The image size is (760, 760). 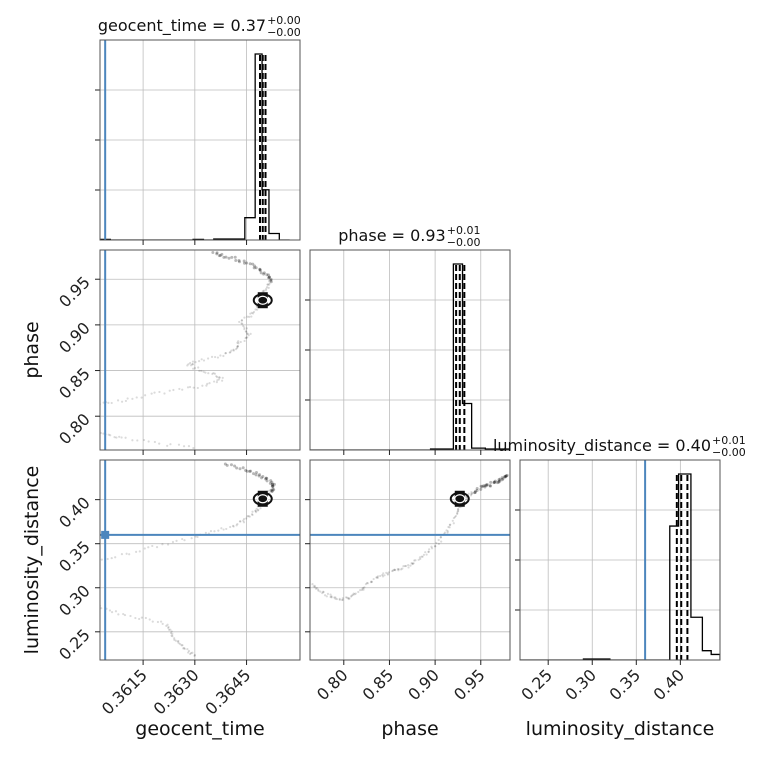 I want to click on hist-panel-geocent_time, so click(x=198, y=142).